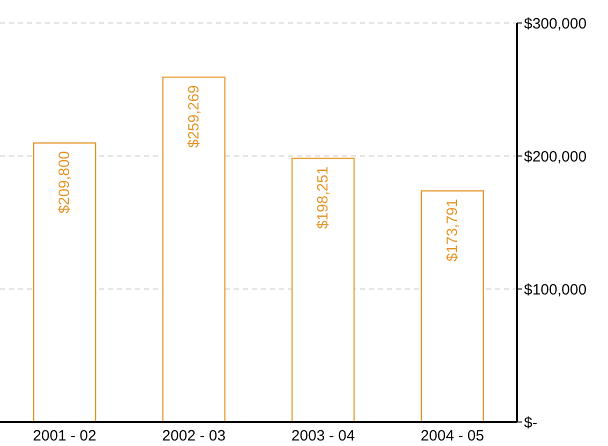  Describe the element at coordinates (452, 436) in the screenshot. I see `x-tick-label: 2004 - 05` at that location.